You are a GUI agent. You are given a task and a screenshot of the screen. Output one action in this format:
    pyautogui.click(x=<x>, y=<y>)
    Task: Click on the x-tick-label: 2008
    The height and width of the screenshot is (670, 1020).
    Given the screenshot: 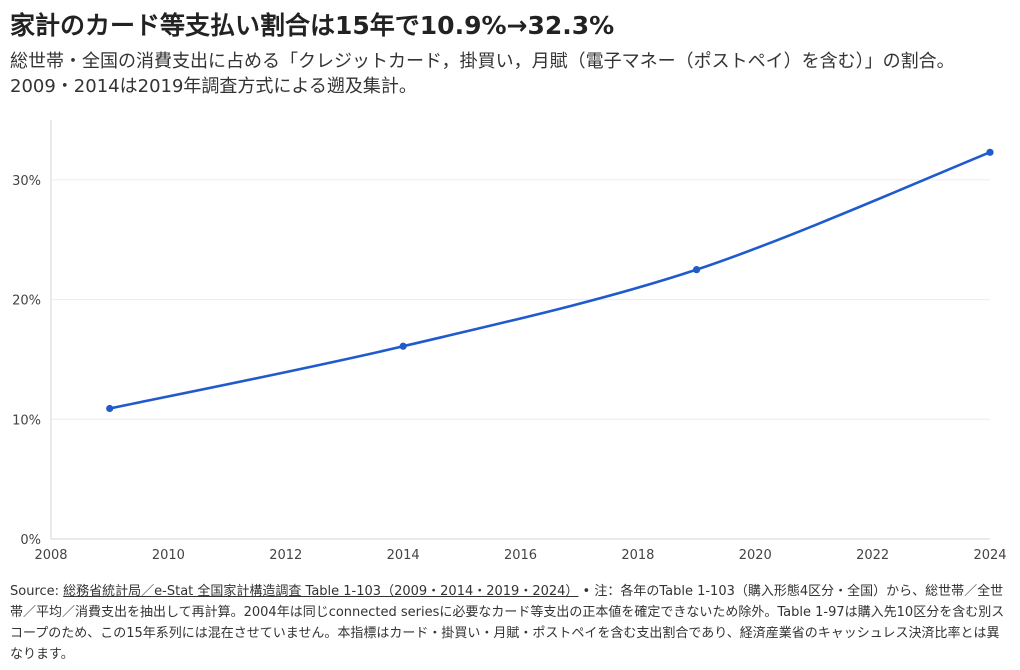 What is the action you would take?
    pyautogui.click(x=50, y=555)
    